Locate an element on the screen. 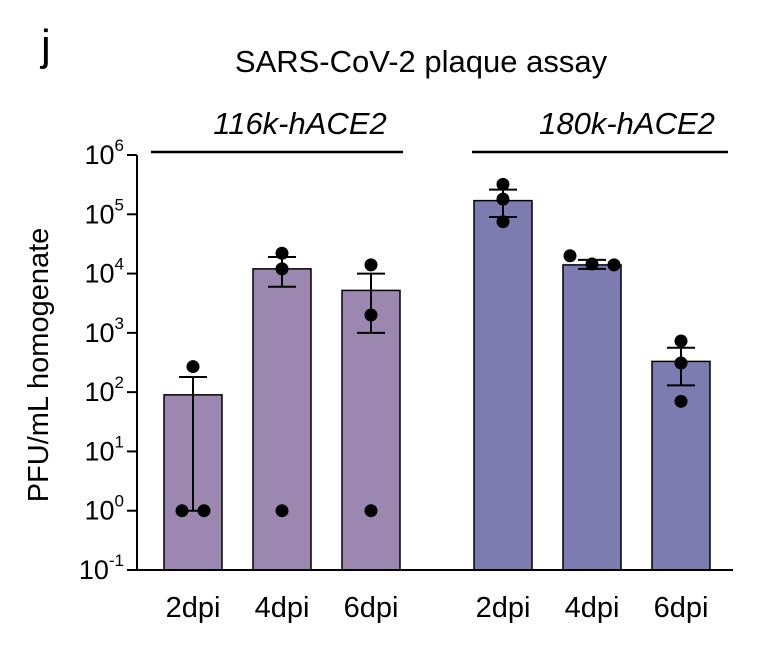 This screenshot has height=652, width=762. y-tick-exponent: 3 is located at coordinates (119, 323).